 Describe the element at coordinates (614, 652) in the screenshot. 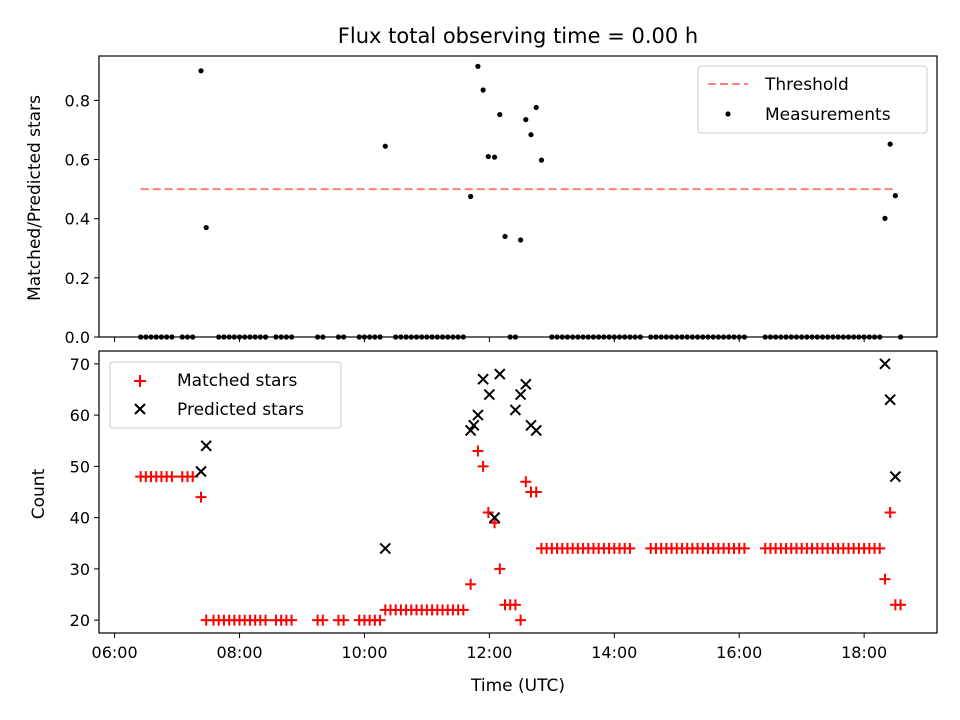

I see `x-tick-label: 14:00` at that location.